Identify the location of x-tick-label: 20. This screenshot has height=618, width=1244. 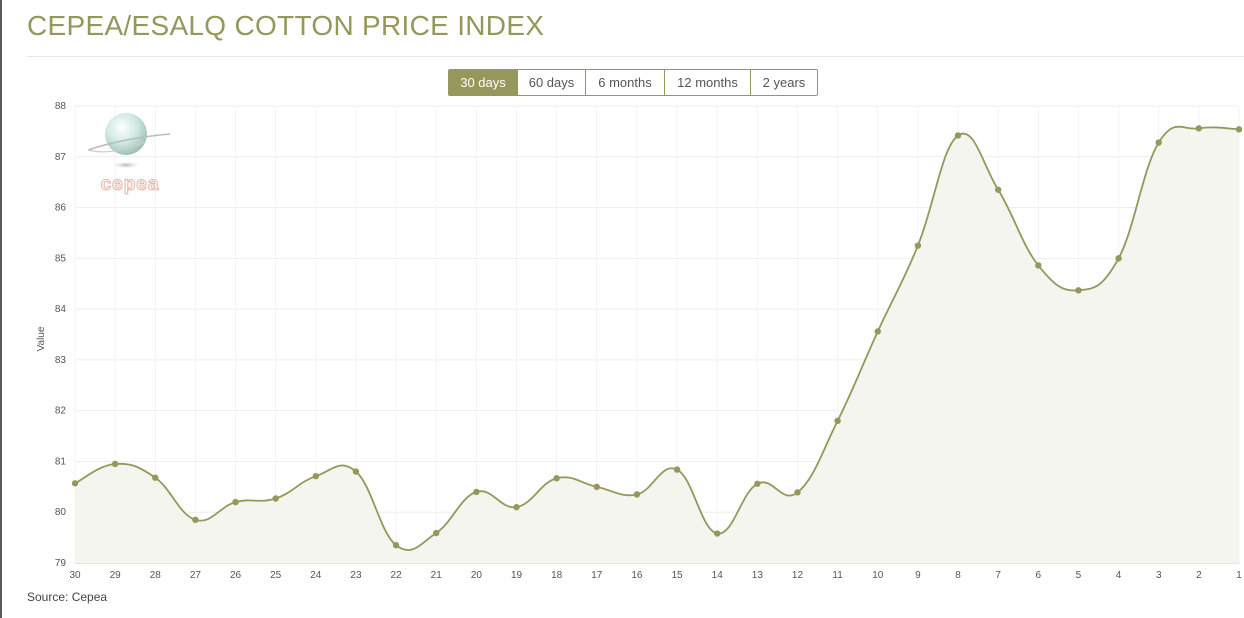
(477, 575).